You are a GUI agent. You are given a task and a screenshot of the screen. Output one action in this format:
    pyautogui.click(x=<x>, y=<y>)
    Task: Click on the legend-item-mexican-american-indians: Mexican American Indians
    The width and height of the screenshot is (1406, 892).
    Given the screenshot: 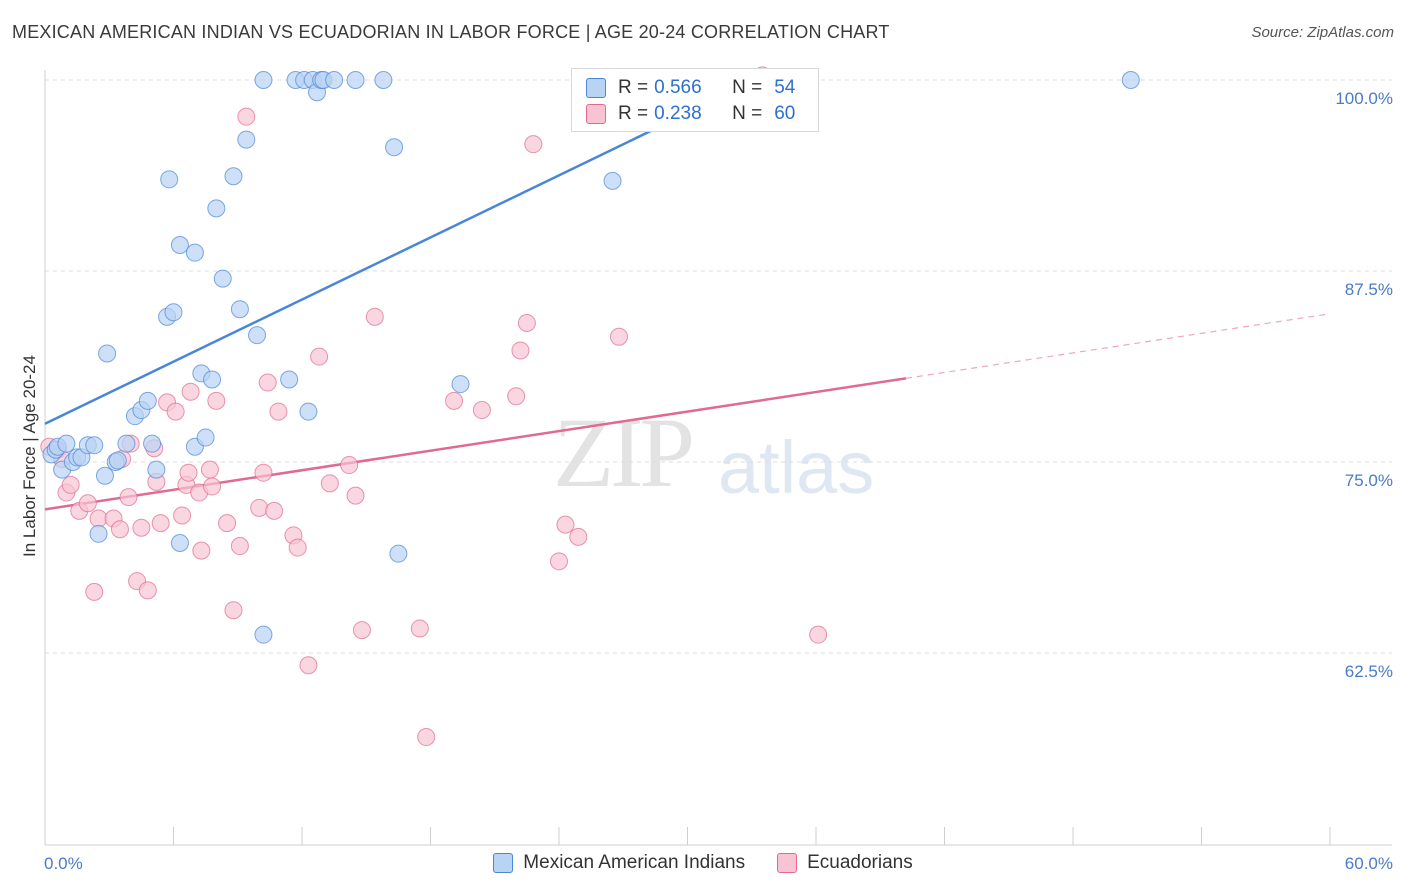 What is the action you would take?
    pyautogui.click(x=619, y=863)
    